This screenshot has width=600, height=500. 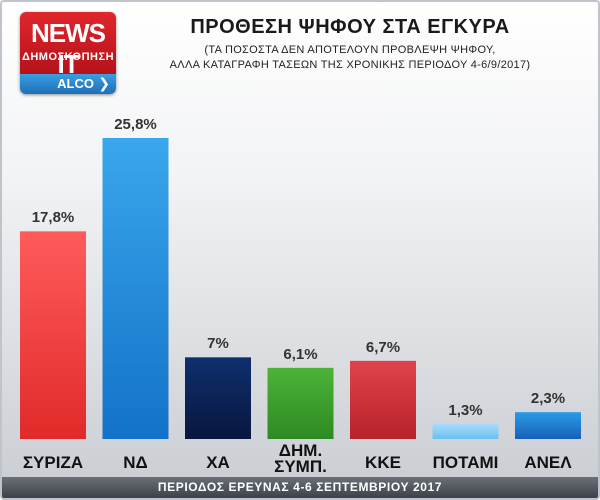 What do you see at coordinates (548, 398) in the screenshot?
I see `value-label: 2,3%` at bounding box center [548, 398].